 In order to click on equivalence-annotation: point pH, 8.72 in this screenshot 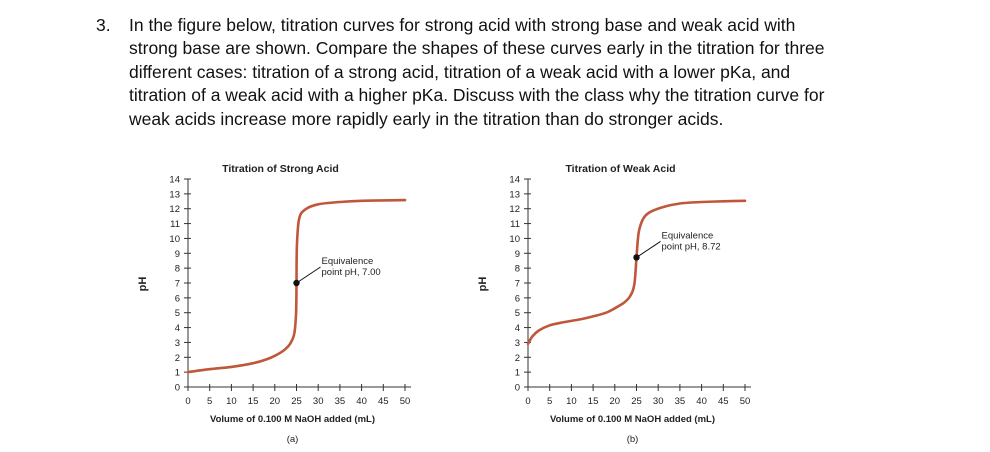, I will do `click(691, 246)`.